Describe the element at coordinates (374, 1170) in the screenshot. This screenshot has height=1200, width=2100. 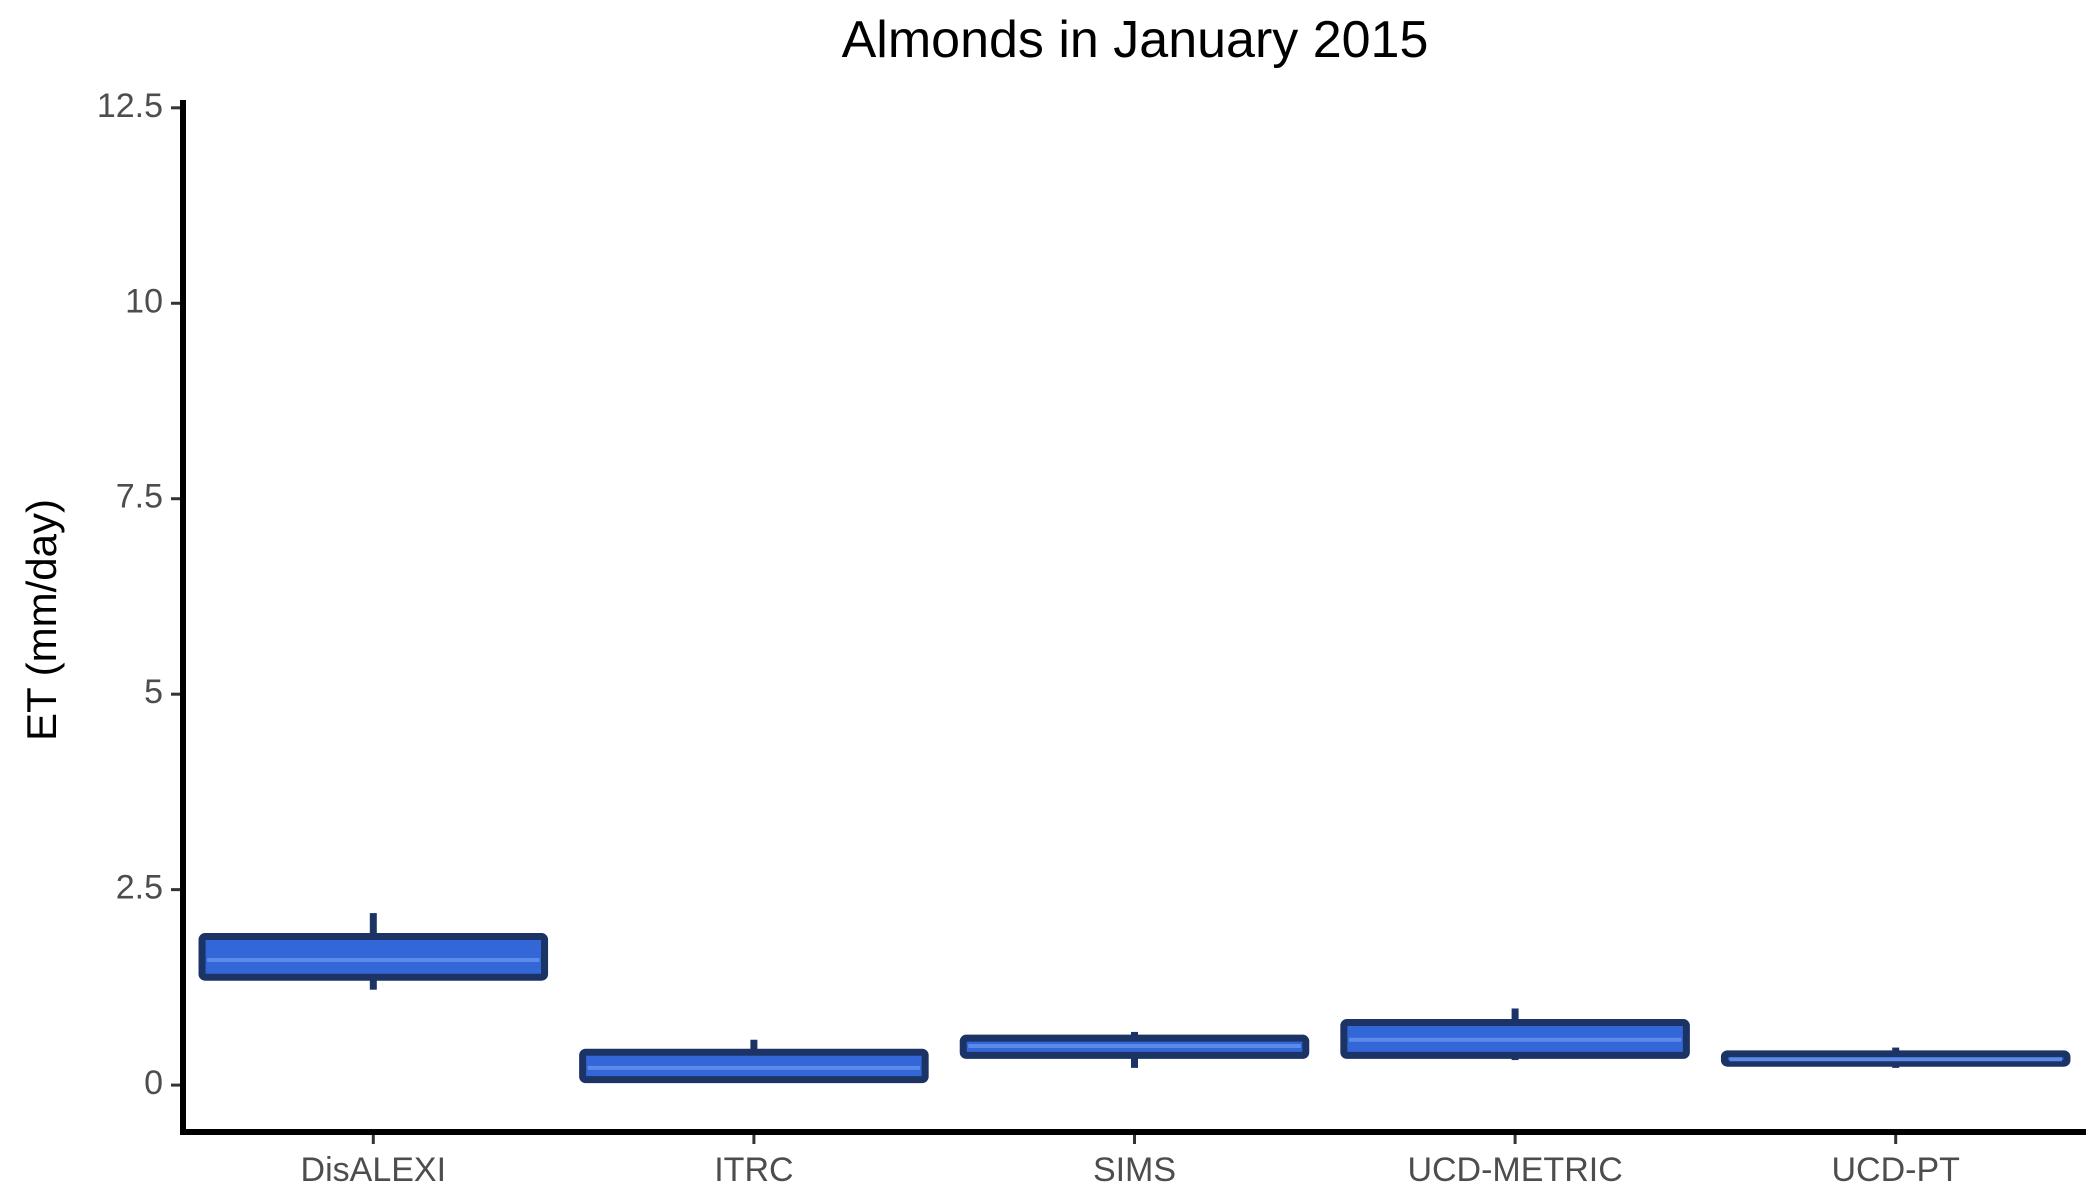
I see `x-tick-label: DisALEXI` at that location.